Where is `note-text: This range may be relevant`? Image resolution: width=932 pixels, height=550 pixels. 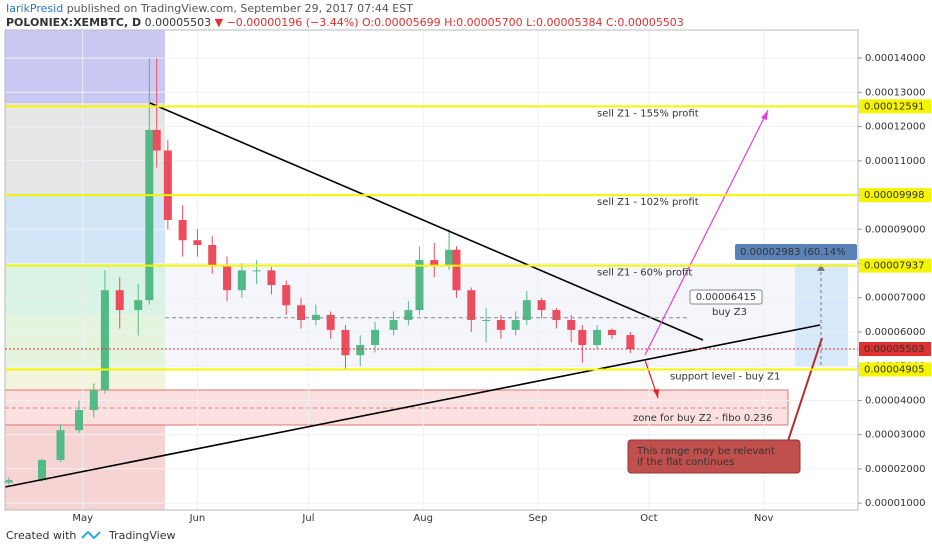 note-text: This range may be relevant is located at coordinates (705, 451).